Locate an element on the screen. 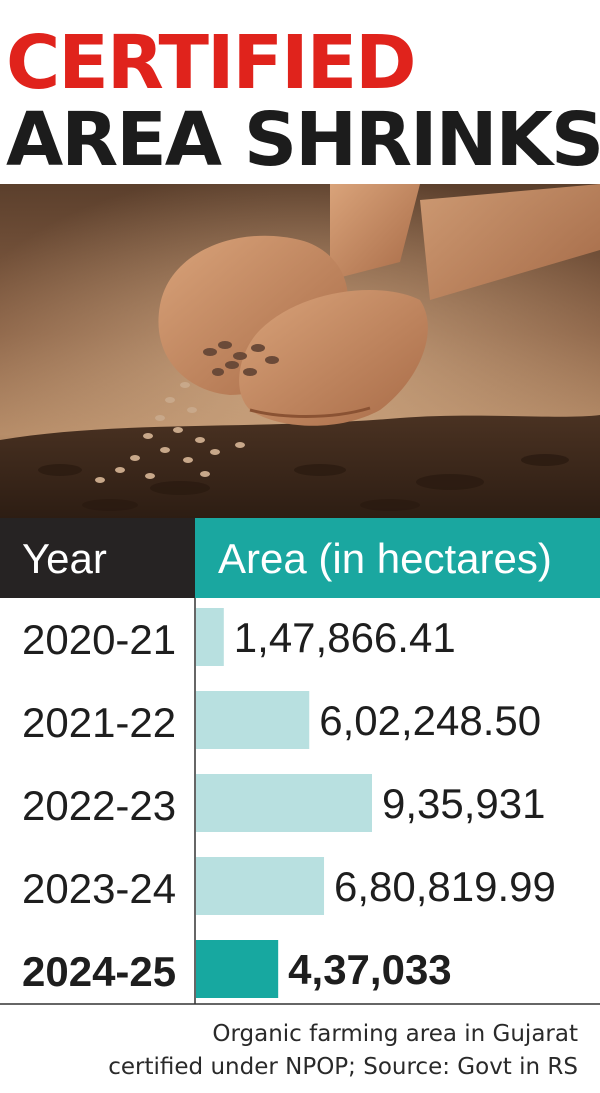 The image size is (600, 1093). value-label-2021-22: 6,02,248.50 is located at coordinates (430, 720).